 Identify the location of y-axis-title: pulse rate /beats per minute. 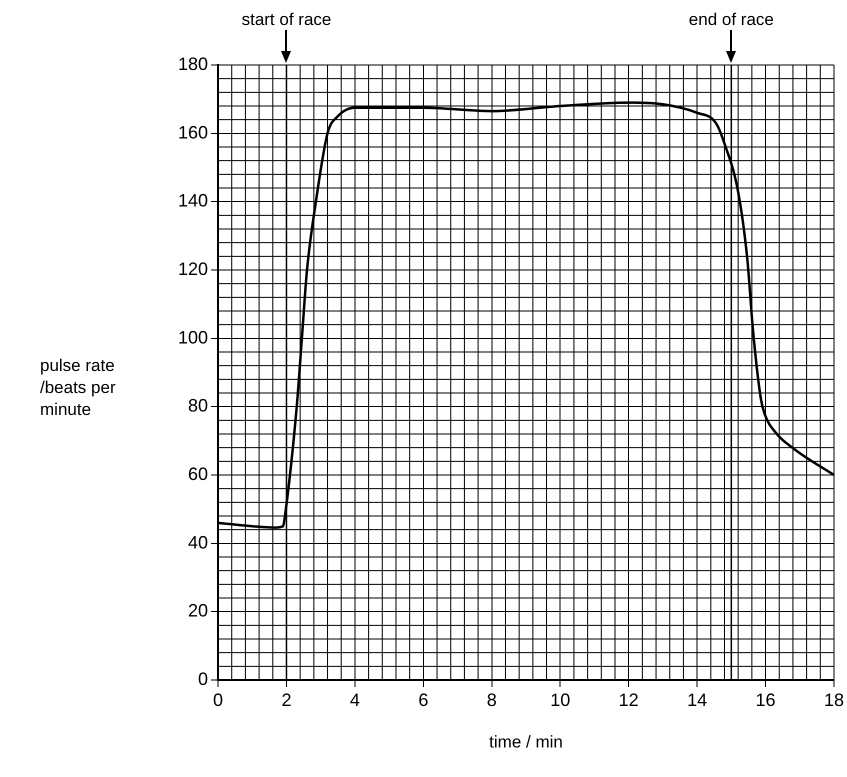
(78, 388).